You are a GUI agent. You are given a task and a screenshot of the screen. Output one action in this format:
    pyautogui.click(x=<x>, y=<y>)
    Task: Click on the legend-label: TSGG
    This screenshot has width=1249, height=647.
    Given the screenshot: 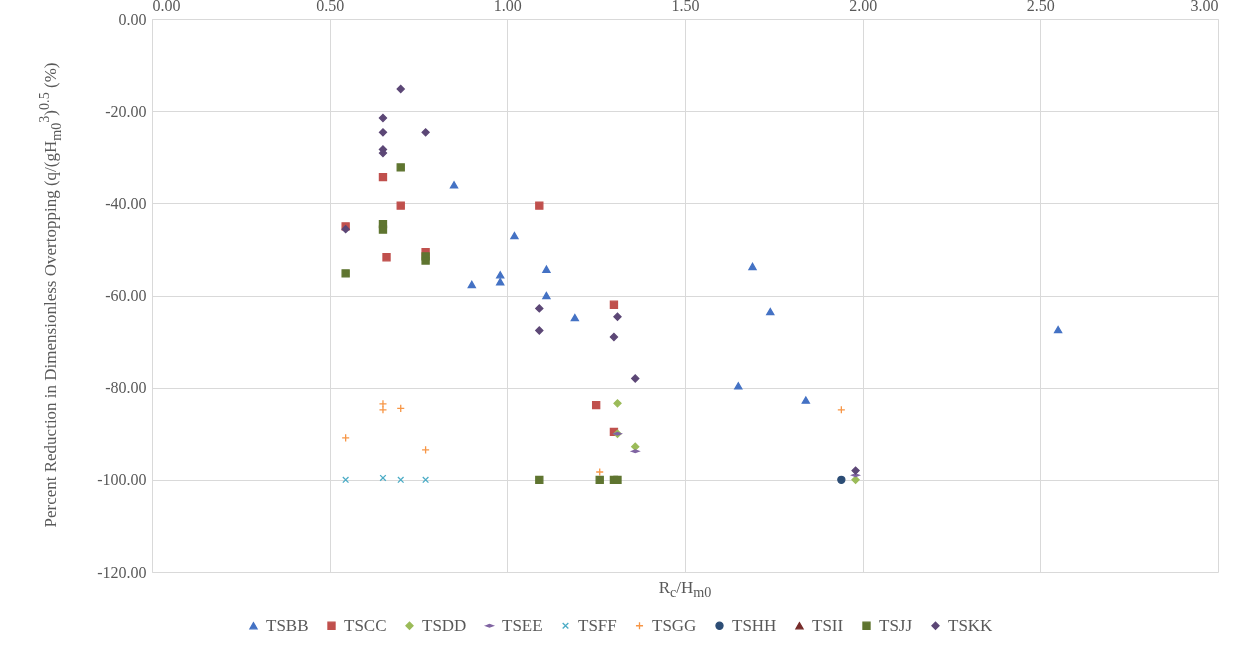 What is the action you would take?
    pyautogui.click(x=674, y=625)
    